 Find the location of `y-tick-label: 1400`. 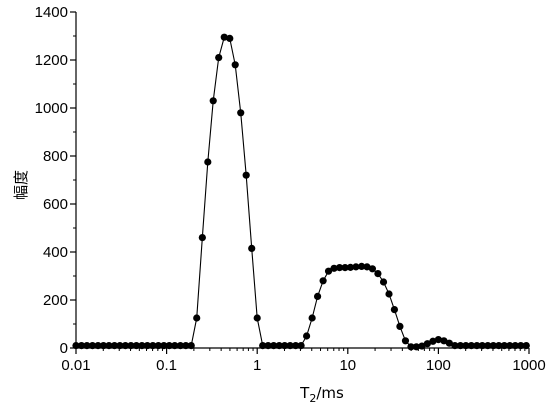

y-tick-label: 1400 is located at coordinates (51, 12).